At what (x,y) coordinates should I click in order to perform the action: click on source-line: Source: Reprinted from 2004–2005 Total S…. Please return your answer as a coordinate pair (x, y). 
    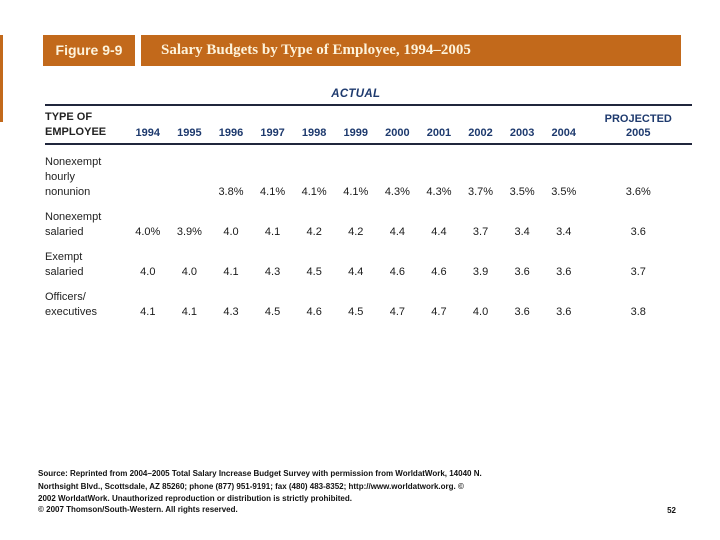
    Looking at the image, I should click on (260, 473).